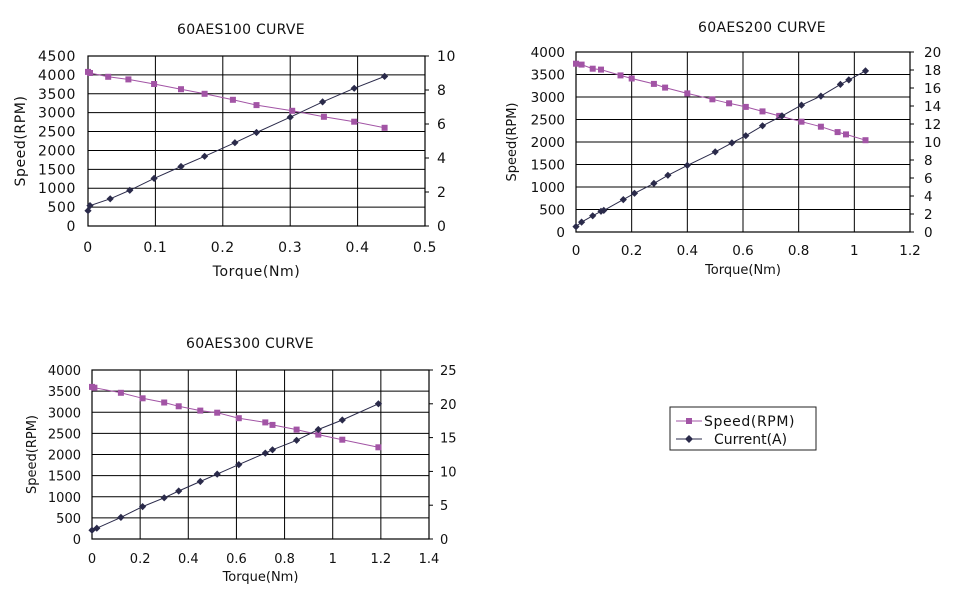 The image size is (970, 605). Describe the element at coordinates (235, 417) in the screenshot. I see `series-line-speed` at that location.